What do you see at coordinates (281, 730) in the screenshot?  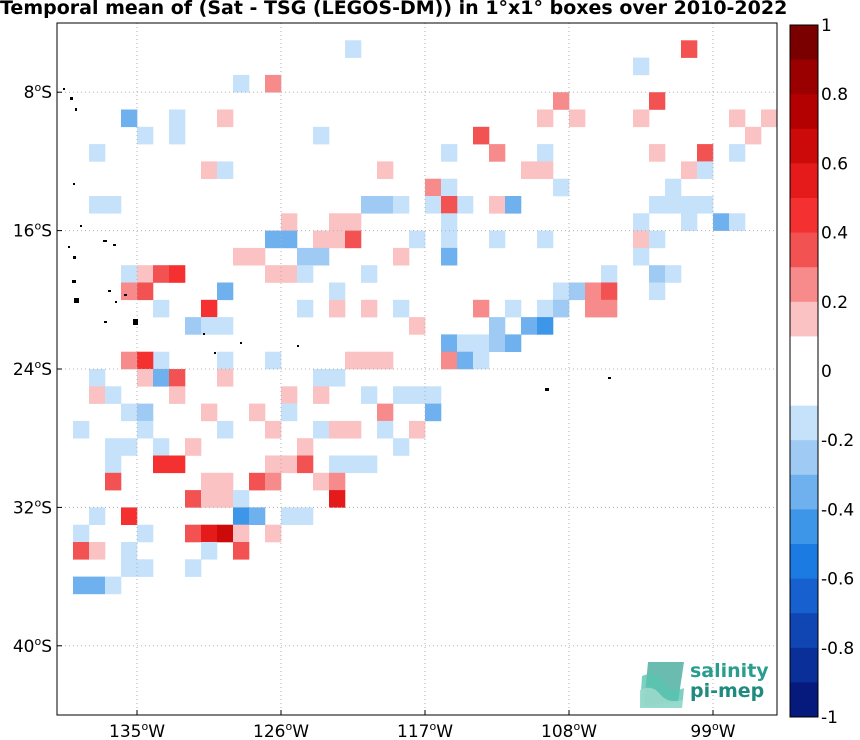 I see `x-tick-label: 126oW` at bounding box center [281, 730].